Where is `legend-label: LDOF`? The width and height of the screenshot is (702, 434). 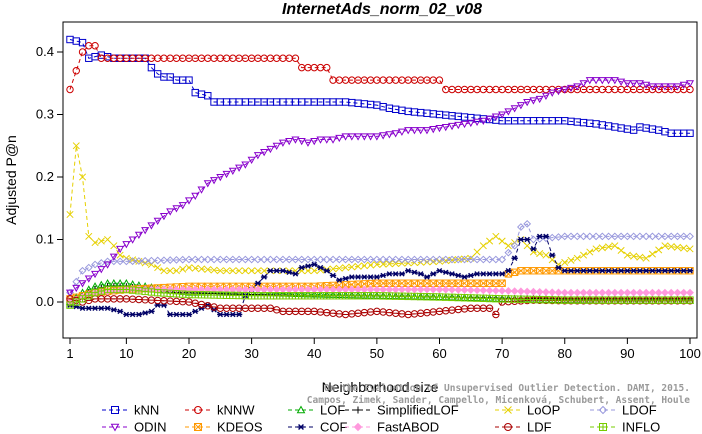
legend-label: LDOF is located at coordinates (639, 410).